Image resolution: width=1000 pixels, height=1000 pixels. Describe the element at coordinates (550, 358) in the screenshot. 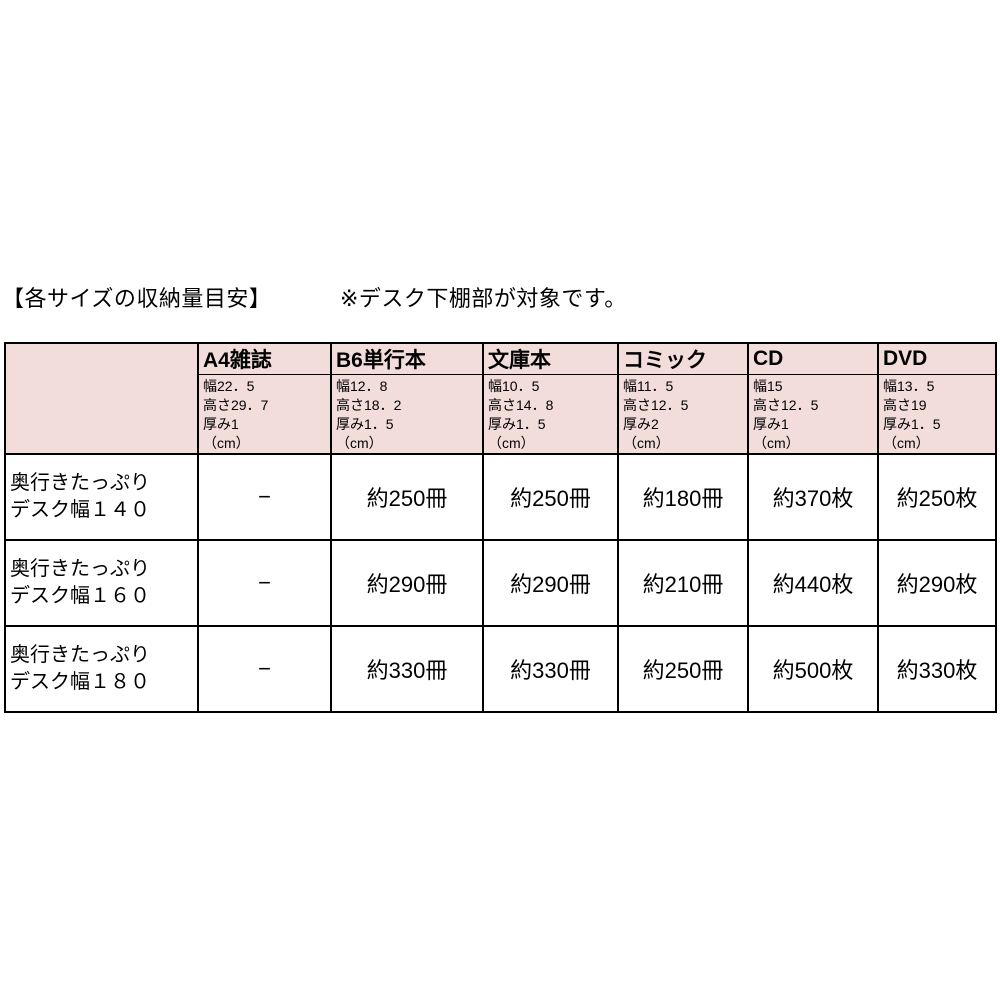

I see `col-header-bunko: 文庫本` at that location.